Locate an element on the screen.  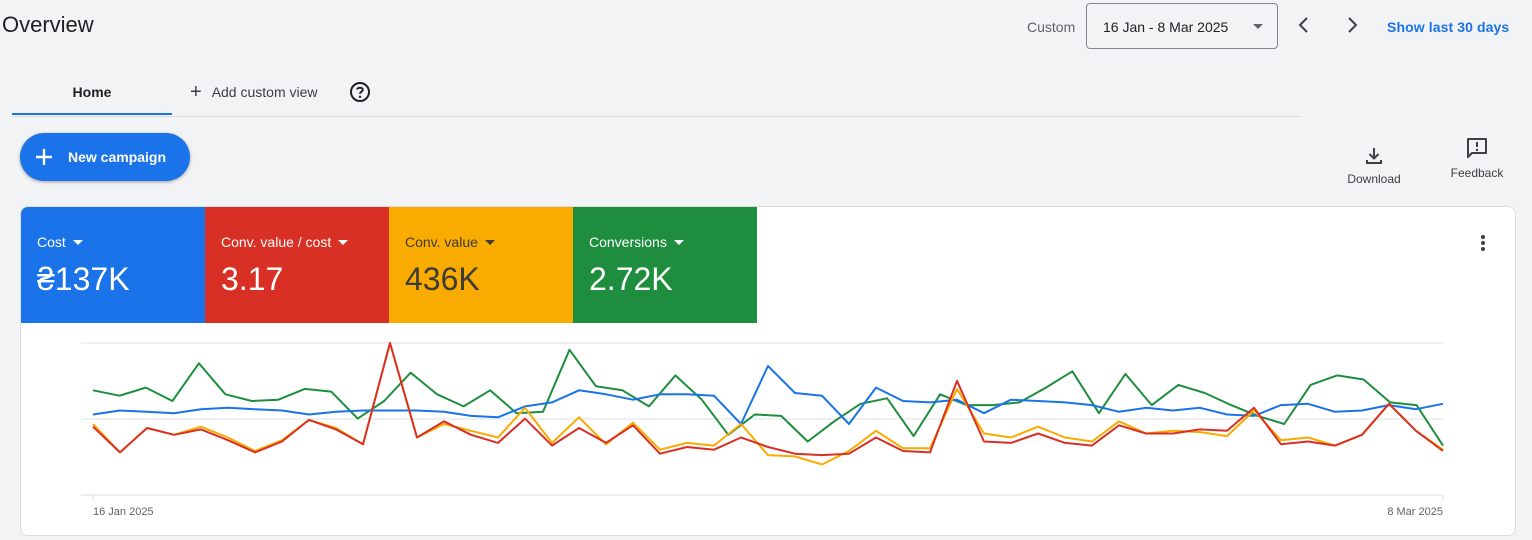
metric-value: 436K is located at coordinates (442, 279).